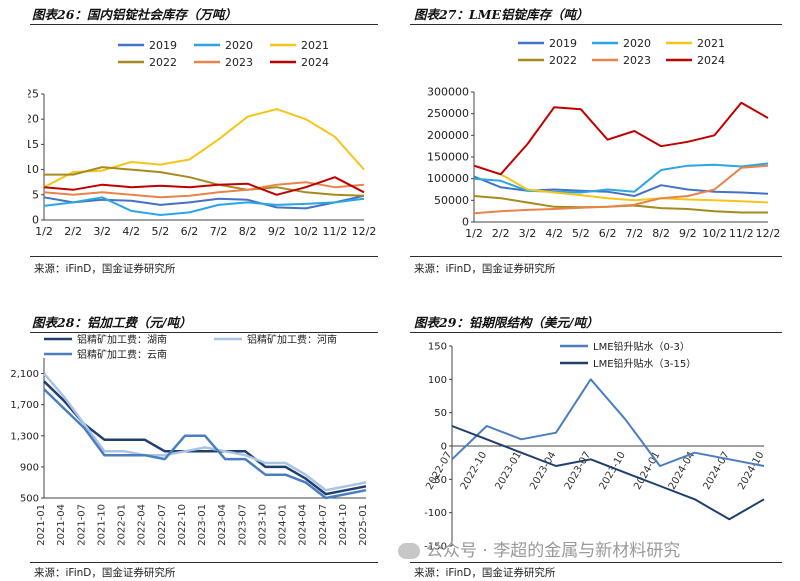  I want to click on chart1-x-tick-label: 10/2, so click(305, 231).